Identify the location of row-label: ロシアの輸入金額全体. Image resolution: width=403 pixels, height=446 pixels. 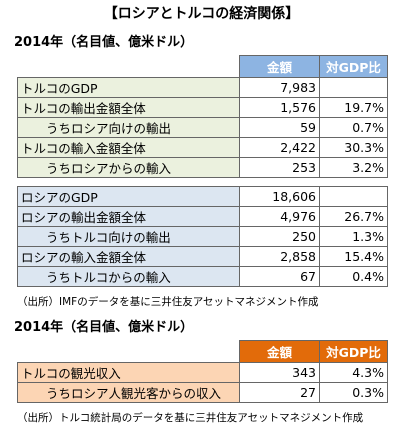
(128, 256).